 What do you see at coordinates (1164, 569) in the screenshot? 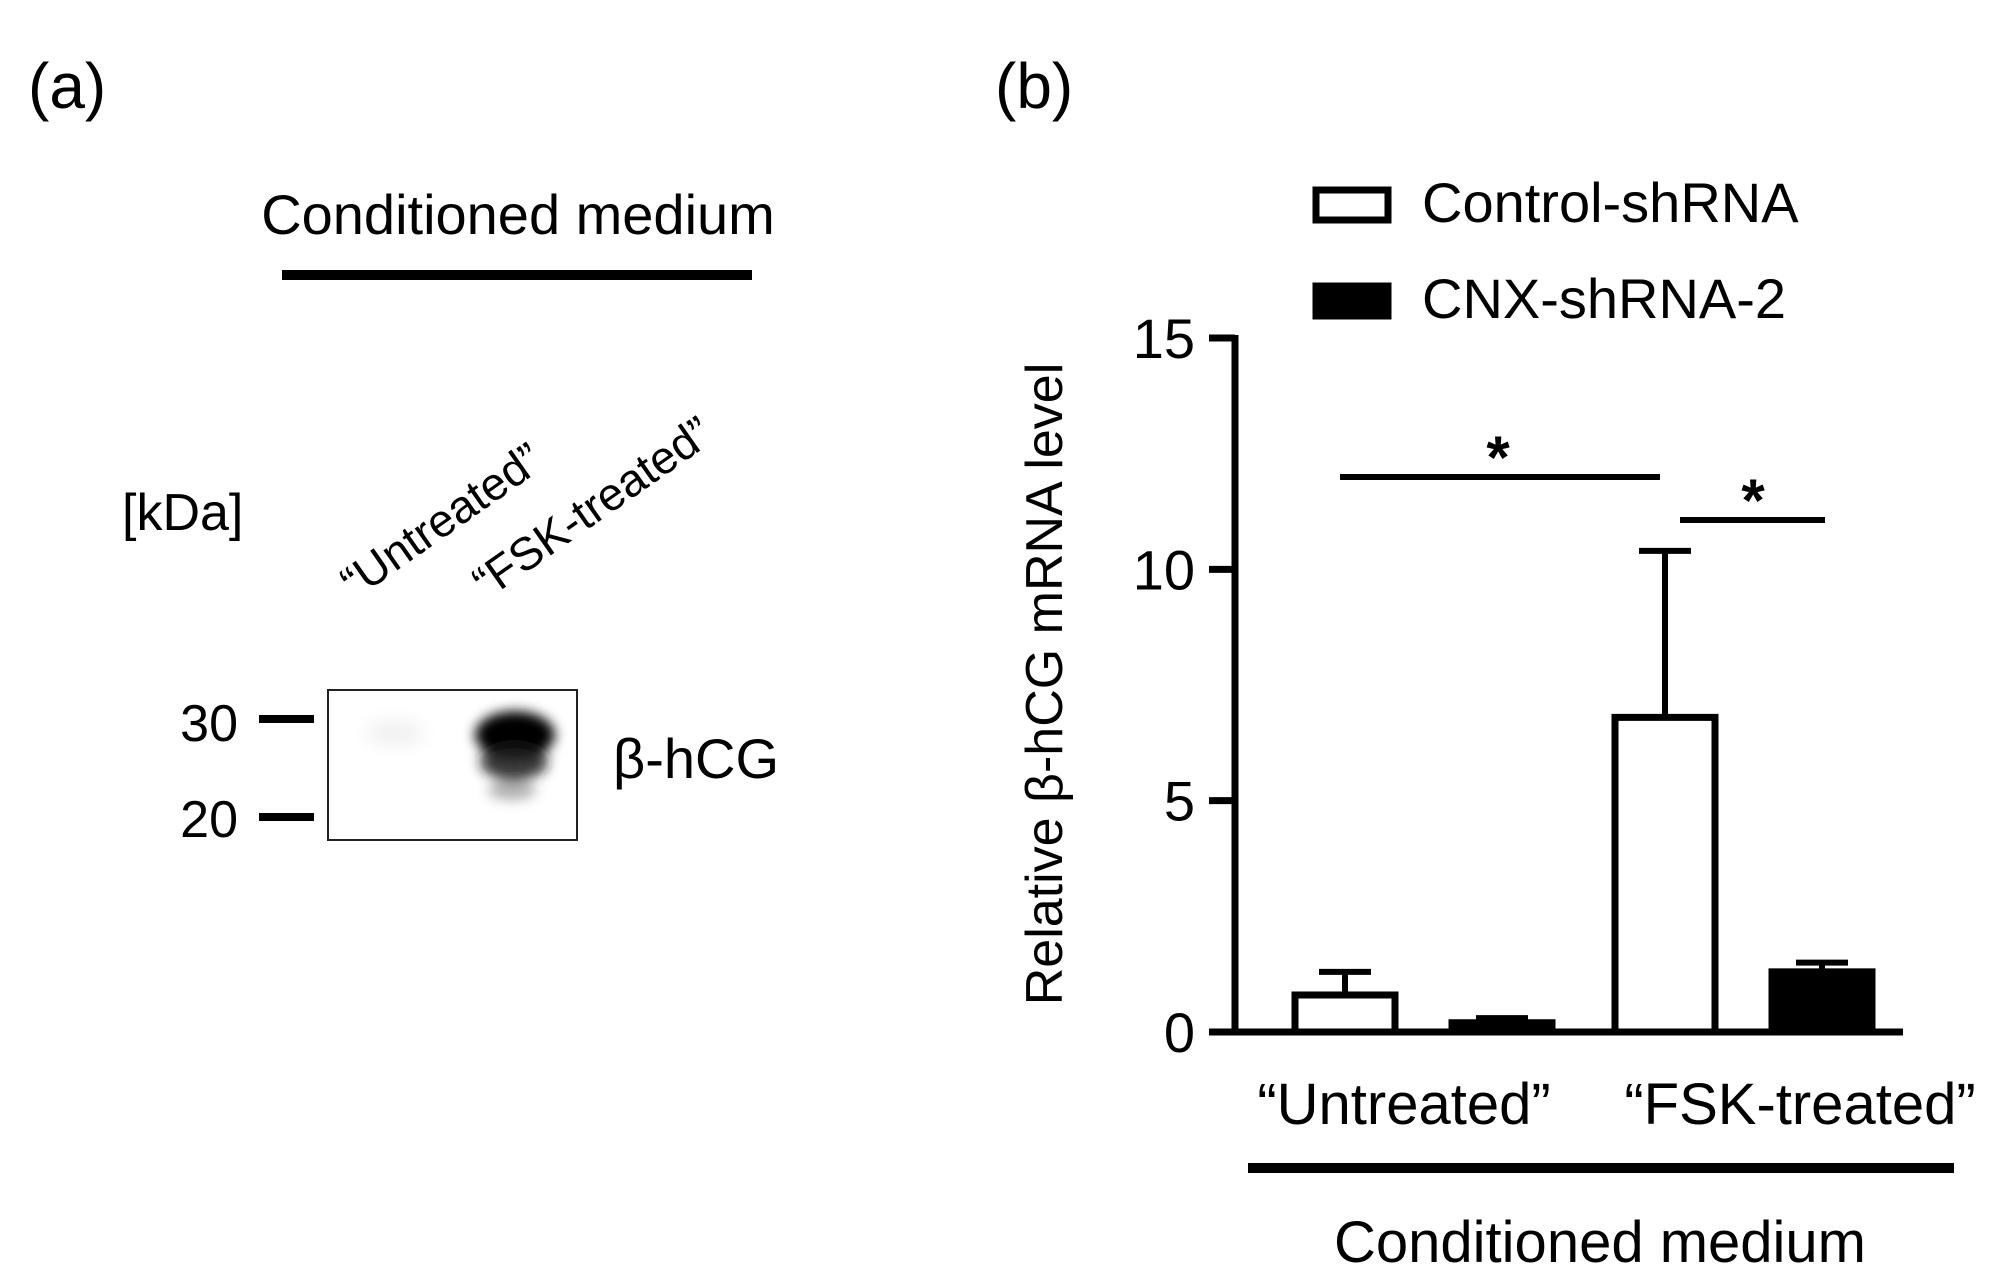
I see `y-tick-label-10: 10` at bounding box center [1164, 569].